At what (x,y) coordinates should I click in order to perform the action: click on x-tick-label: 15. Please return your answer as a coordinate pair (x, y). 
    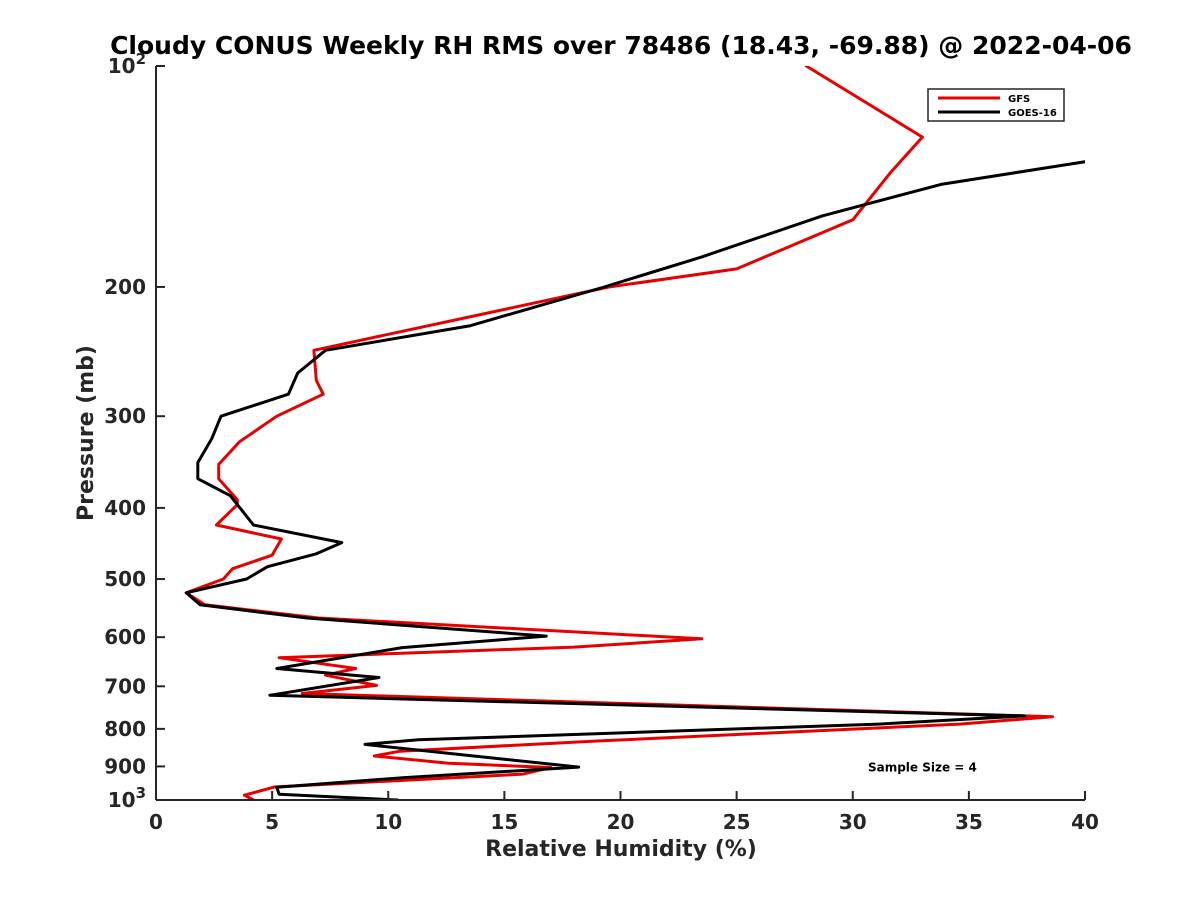
    Looking at the image, I should click on (504, 822).